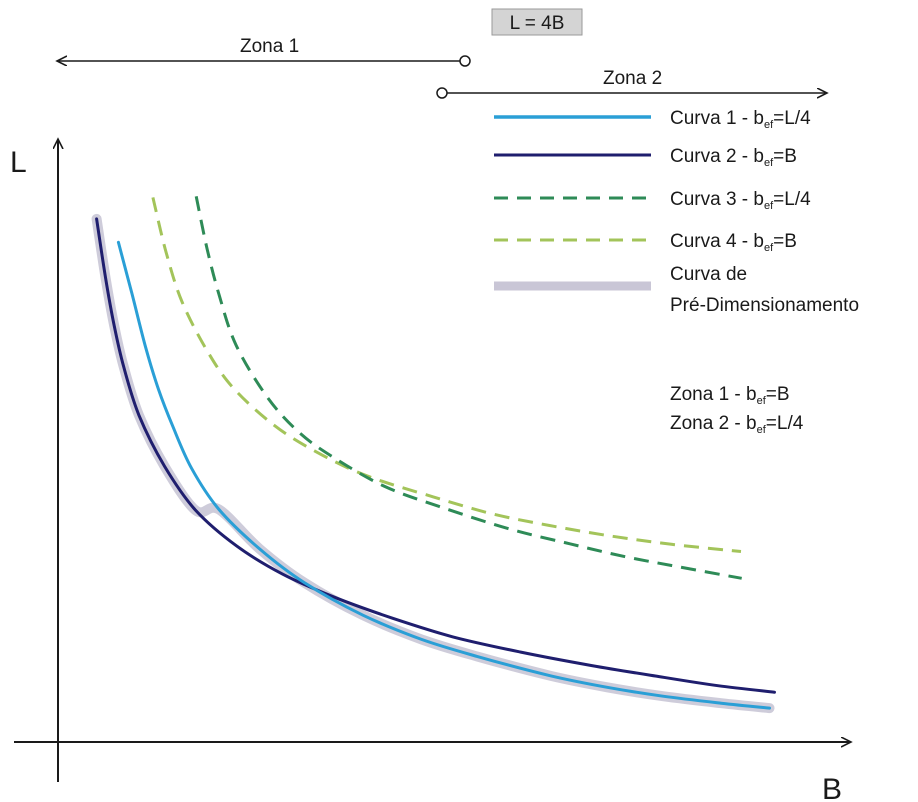 This screenshot has height=802, width=918. What do you see at coordinates (442, 93) in the screenshot?
I see `zone2-arrow-endpoint` at bounding box center [442, 93].